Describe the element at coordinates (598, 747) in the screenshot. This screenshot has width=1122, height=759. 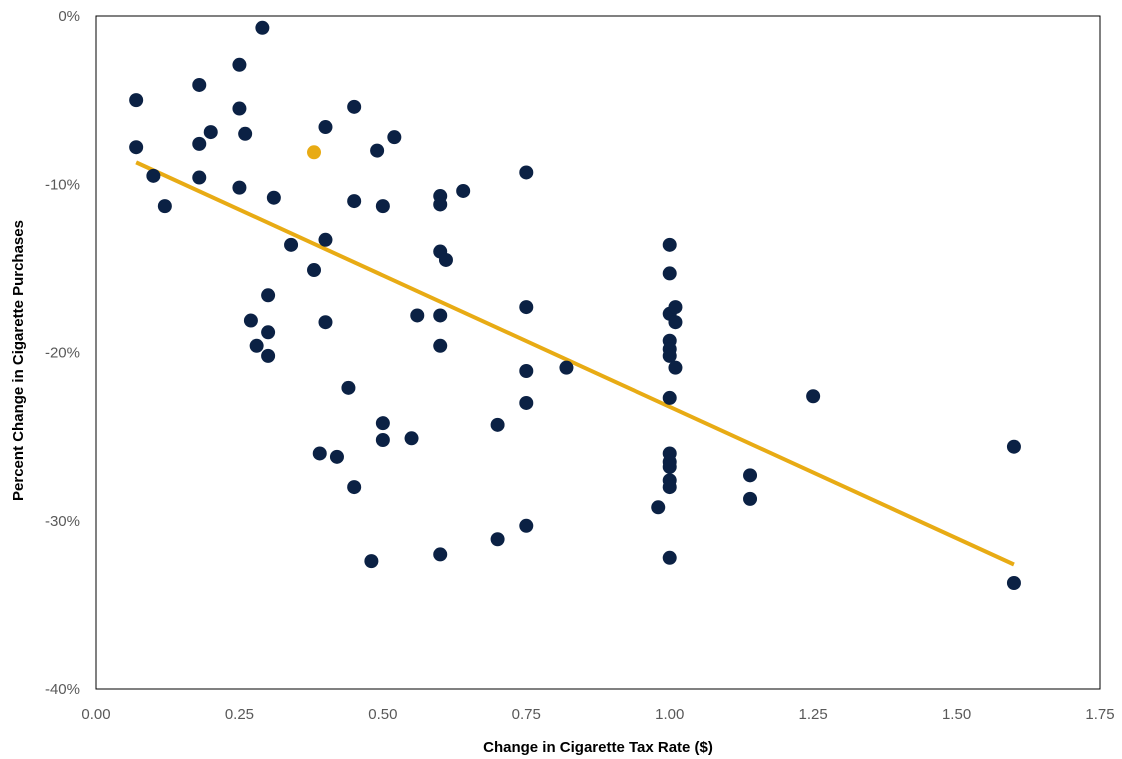
I see `x-axis-title: Change in Cigarette Tax Rate ($)` at that location.